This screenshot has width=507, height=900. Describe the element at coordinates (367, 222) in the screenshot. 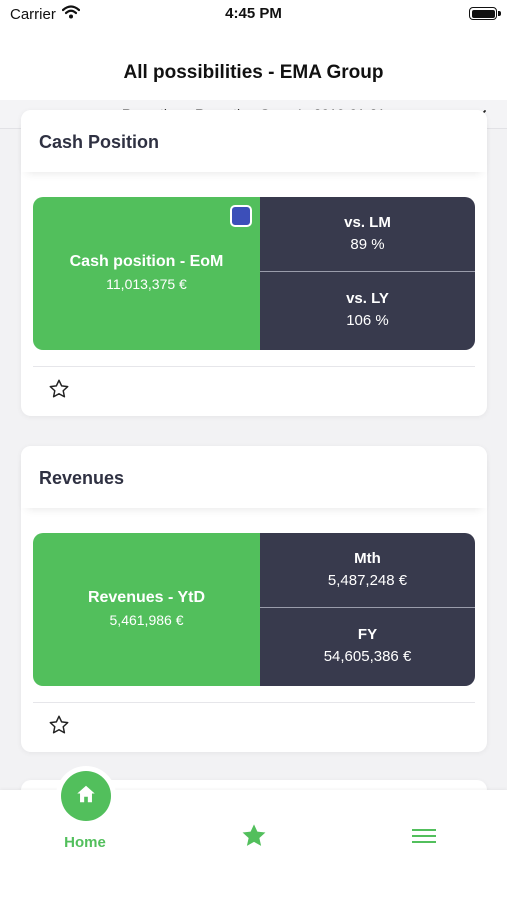

I see `comparison-label: vs. LM` at that location.